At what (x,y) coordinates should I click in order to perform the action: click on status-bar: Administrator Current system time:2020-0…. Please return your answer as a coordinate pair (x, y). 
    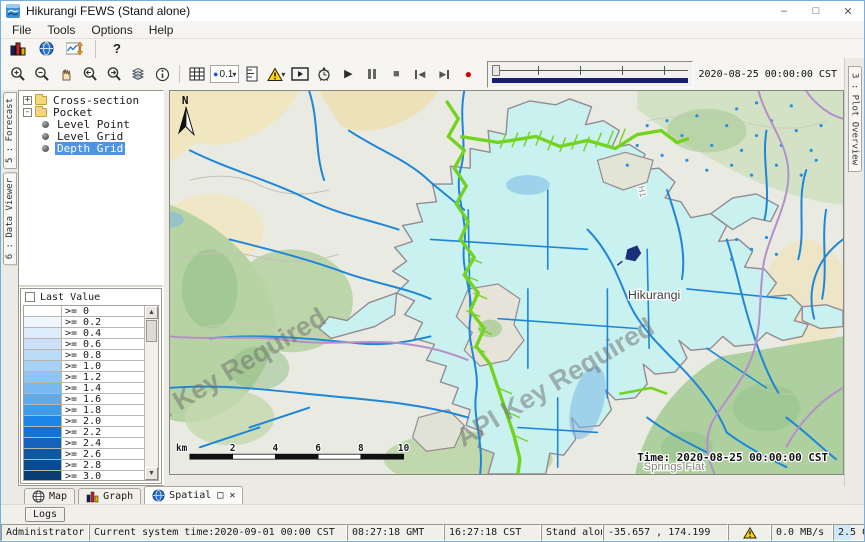
    Looking at the image, I should click on (432, 532).